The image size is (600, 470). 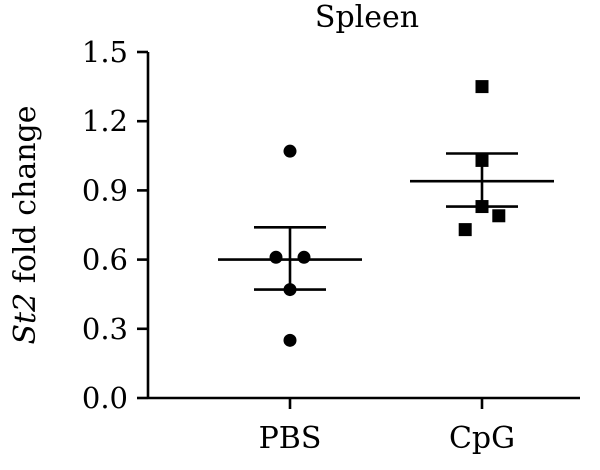 What do you see at coordinates (367, 17) in the screenshot?
I see `chart-title: Spleen` at bounding box center [367, 17].